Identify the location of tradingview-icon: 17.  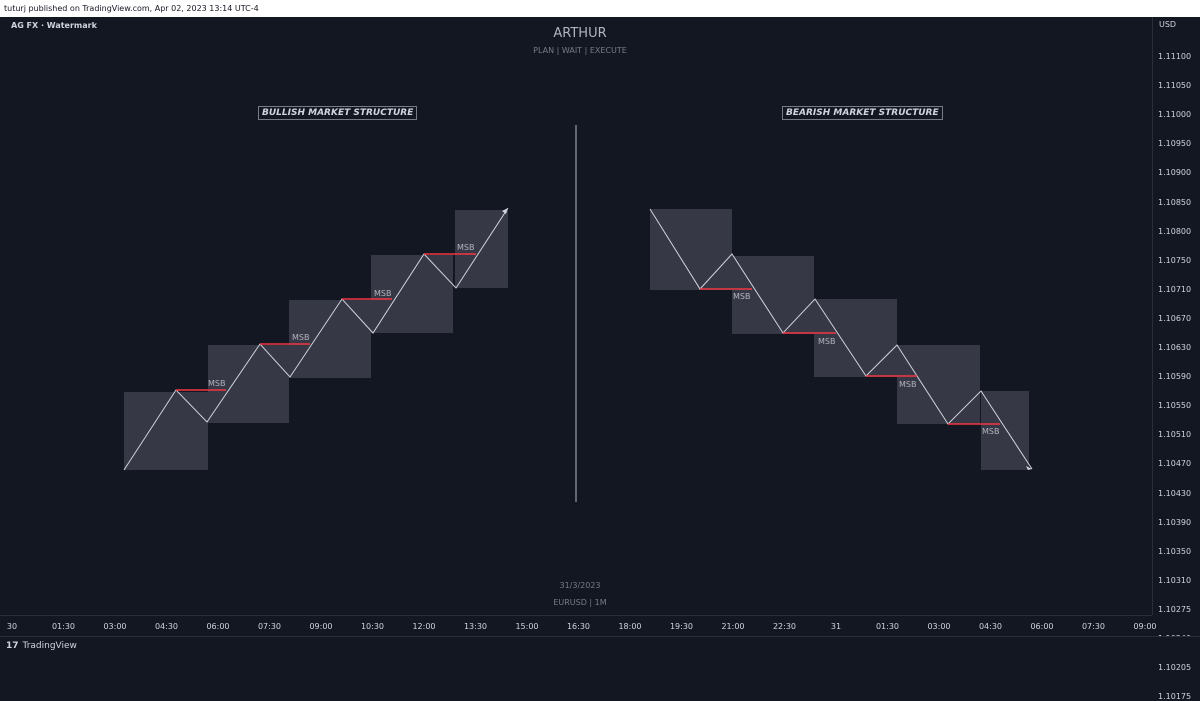
(12, 646).